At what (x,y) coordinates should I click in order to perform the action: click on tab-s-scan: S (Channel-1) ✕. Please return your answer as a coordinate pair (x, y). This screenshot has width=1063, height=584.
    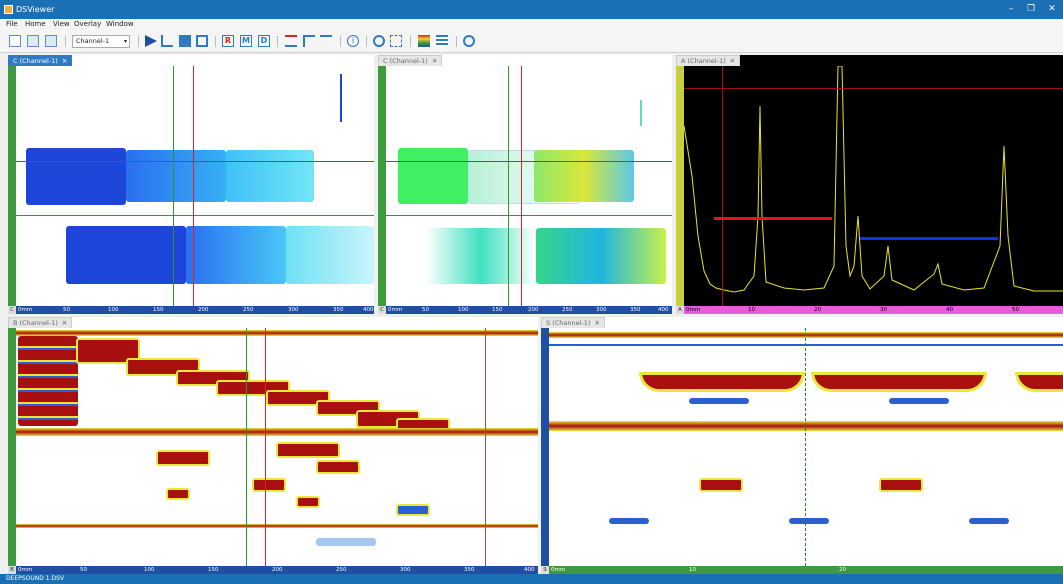
    Looking at the image, I should click on (573, 322).